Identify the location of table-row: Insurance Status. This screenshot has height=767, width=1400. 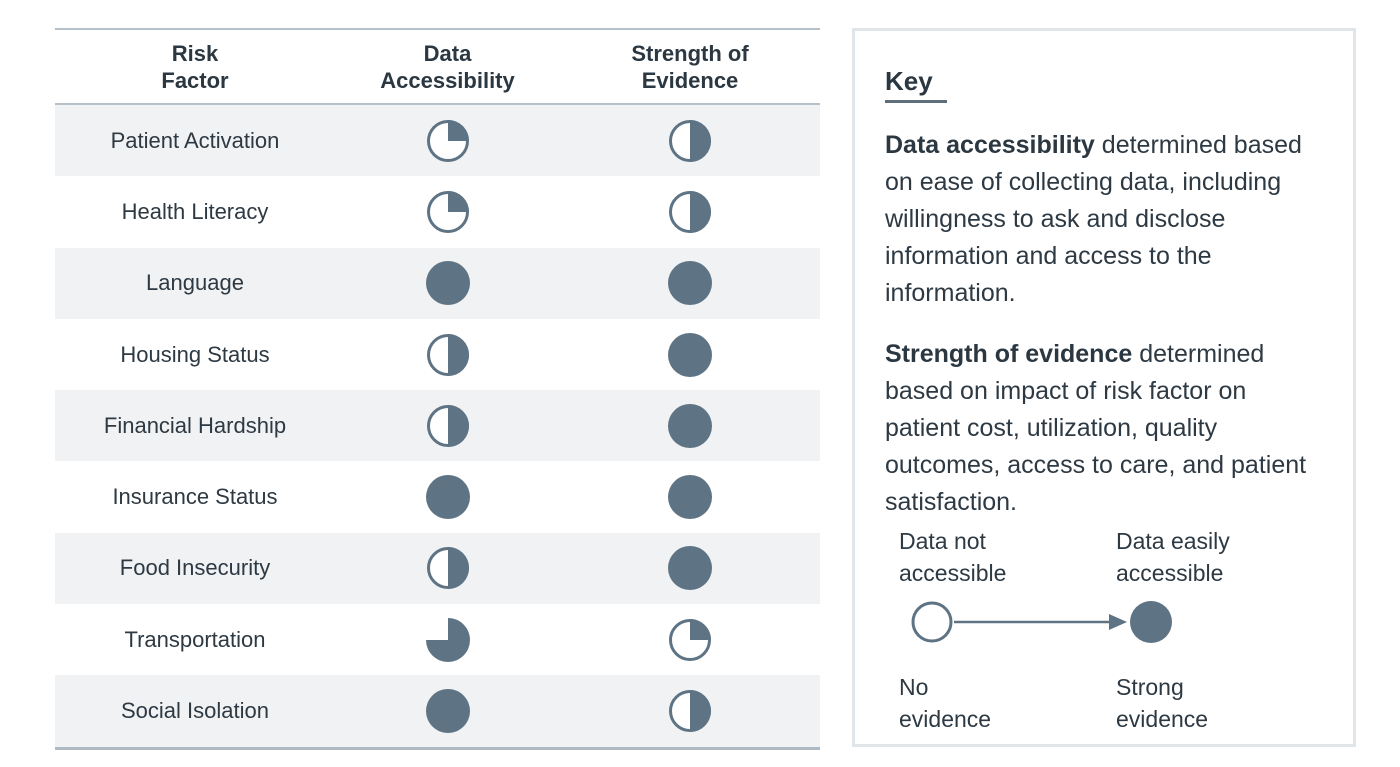
(437, 497).